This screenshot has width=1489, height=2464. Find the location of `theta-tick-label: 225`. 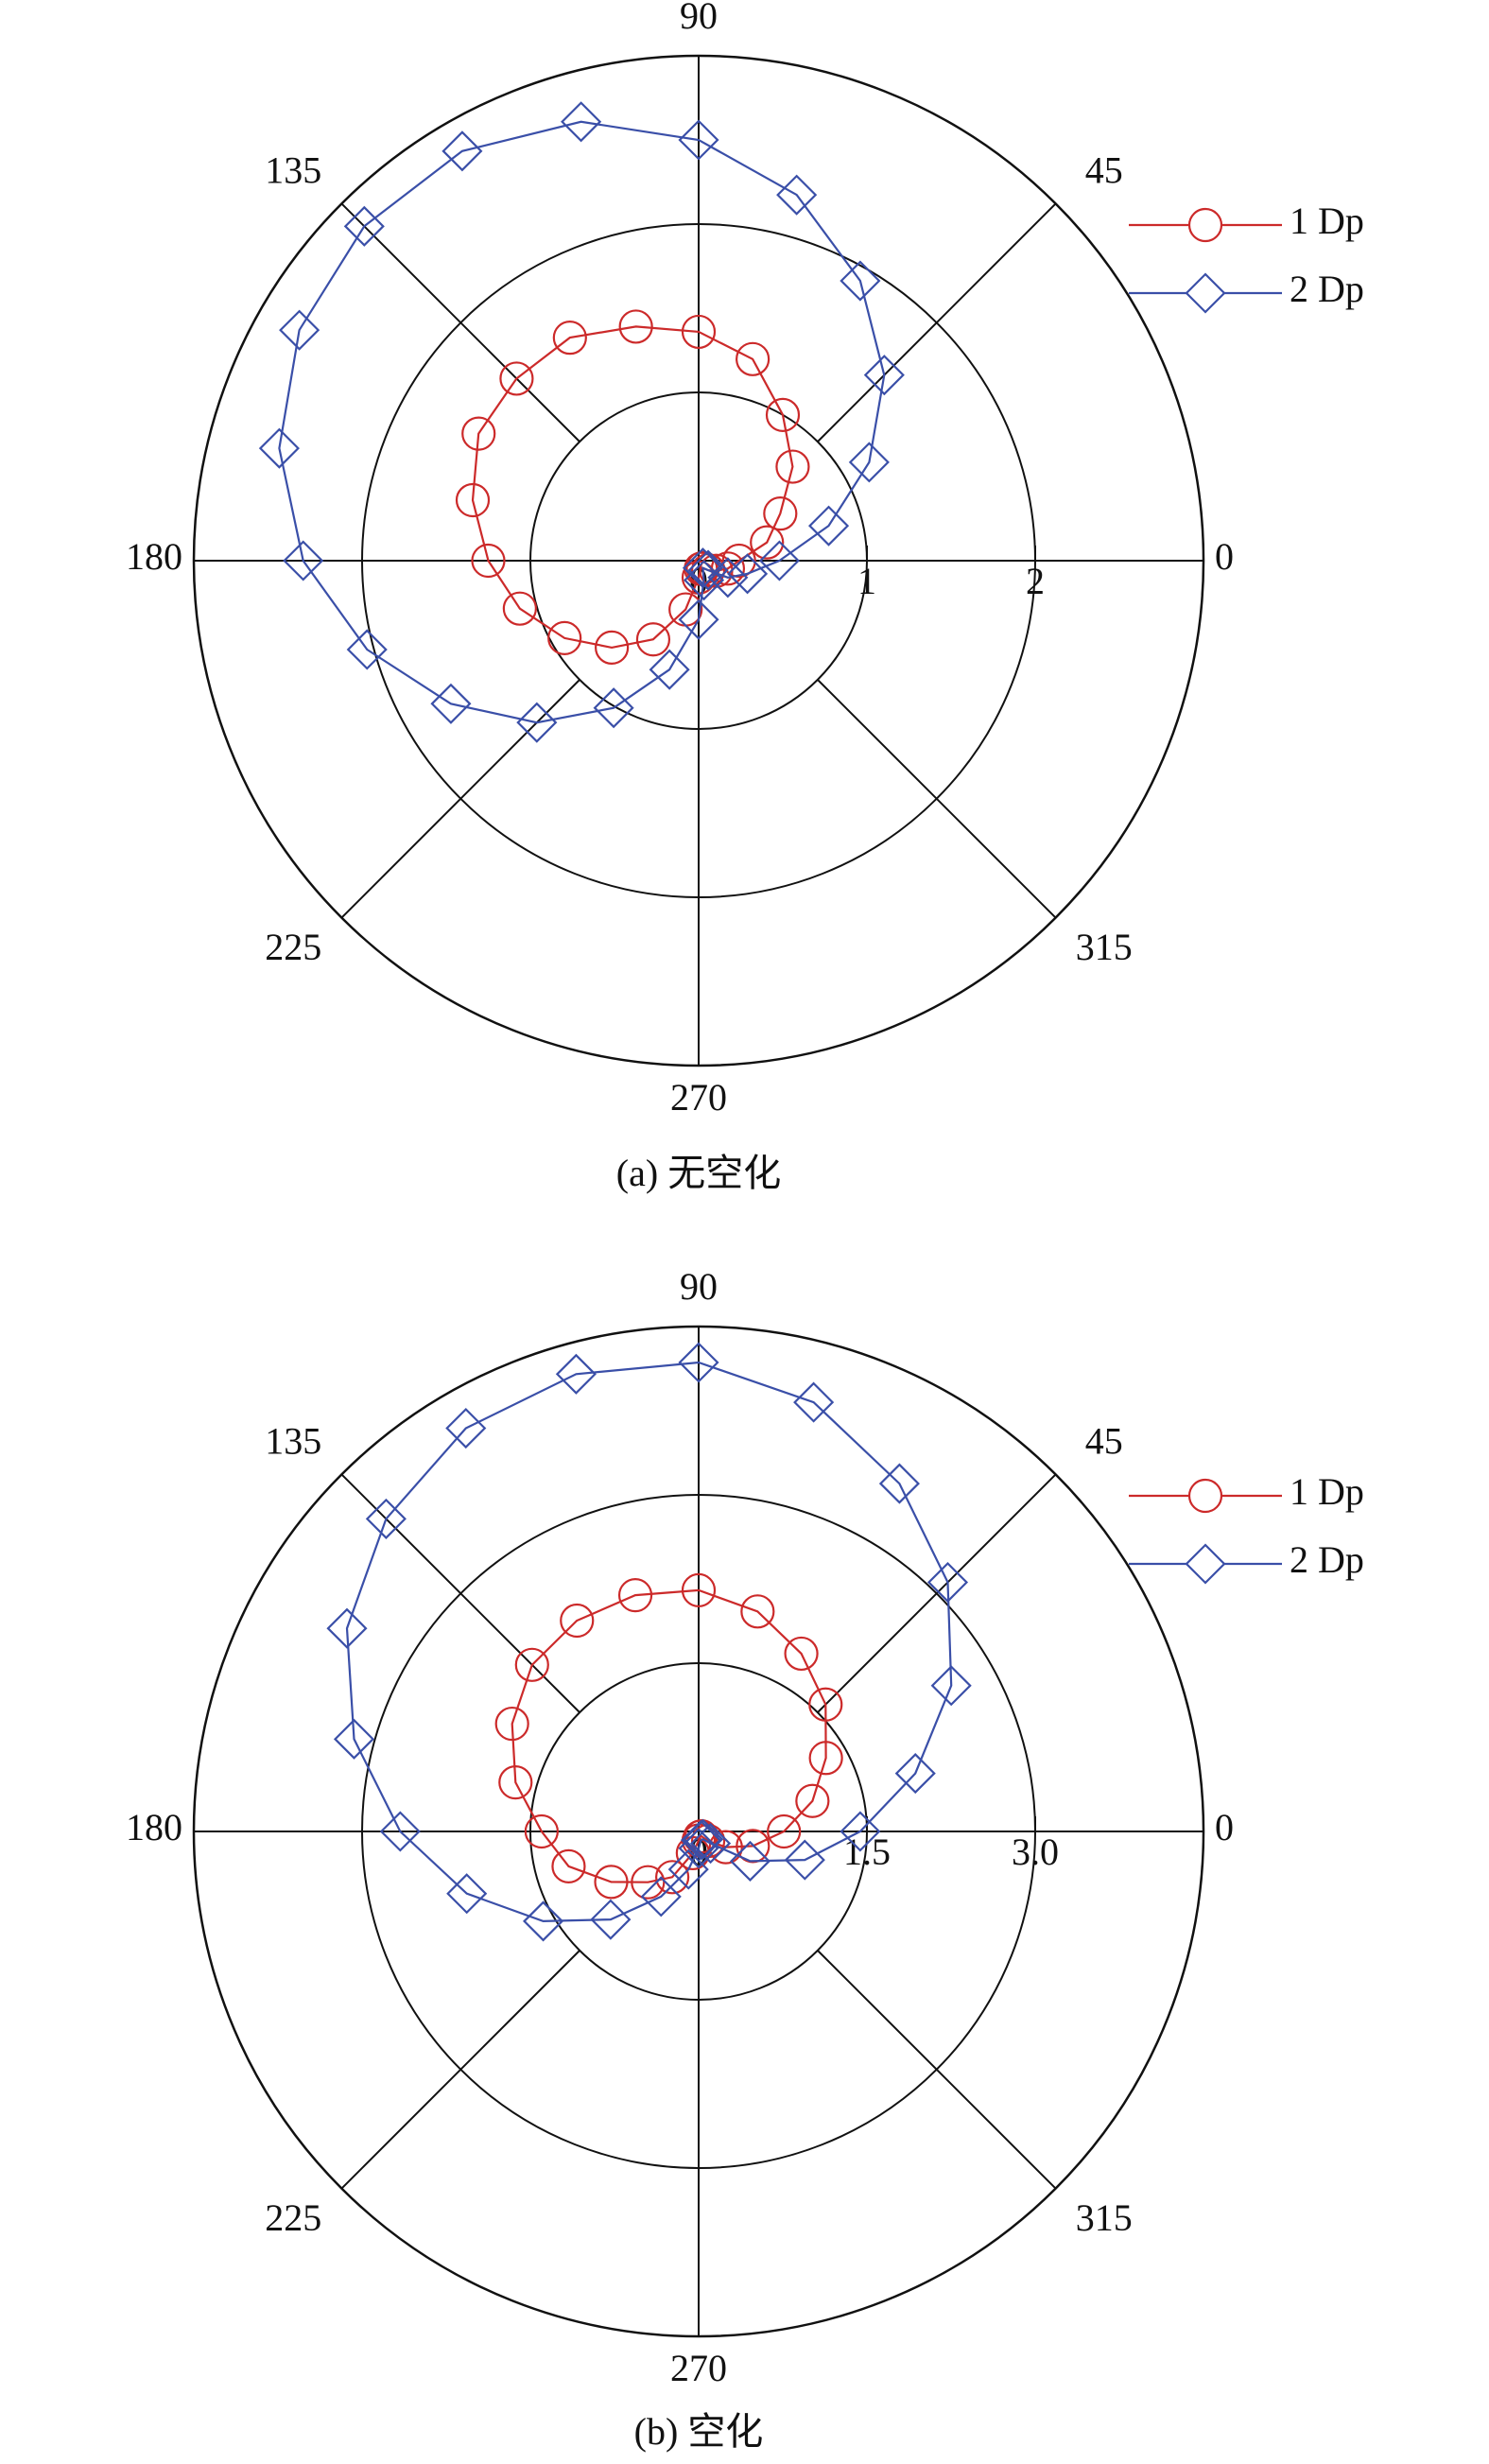

theta-tick-label: 225 is located at coordinates (293, 947).